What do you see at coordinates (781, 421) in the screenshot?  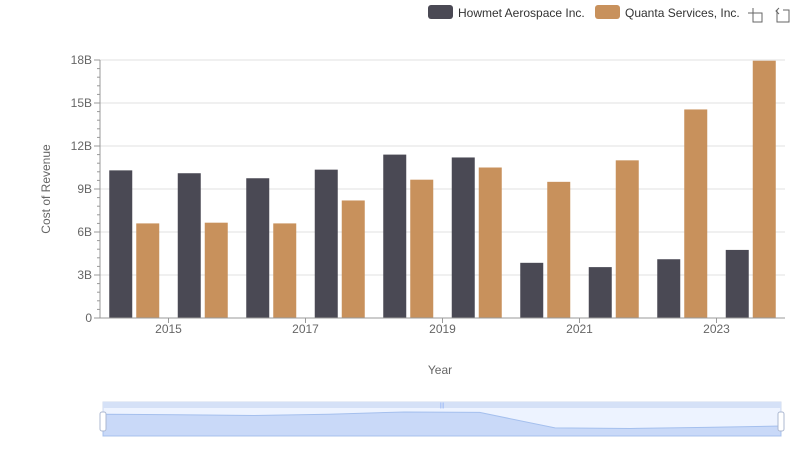 I see `slider-handle-right` at bounding box center [781, 421].